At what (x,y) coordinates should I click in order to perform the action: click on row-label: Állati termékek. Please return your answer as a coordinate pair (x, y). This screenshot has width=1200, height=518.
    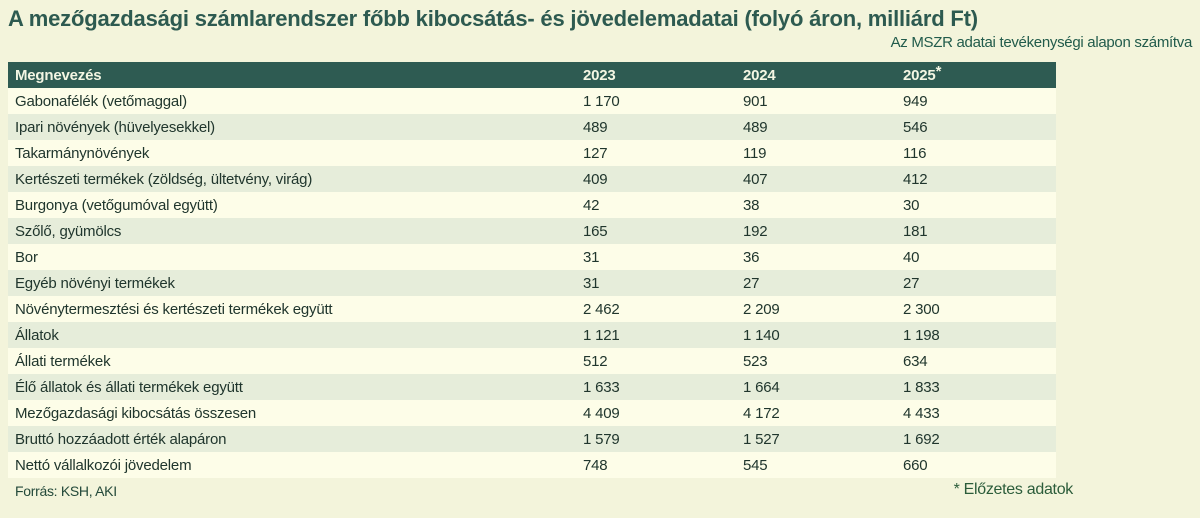
    Looking at the image, I should click on (63, 361).